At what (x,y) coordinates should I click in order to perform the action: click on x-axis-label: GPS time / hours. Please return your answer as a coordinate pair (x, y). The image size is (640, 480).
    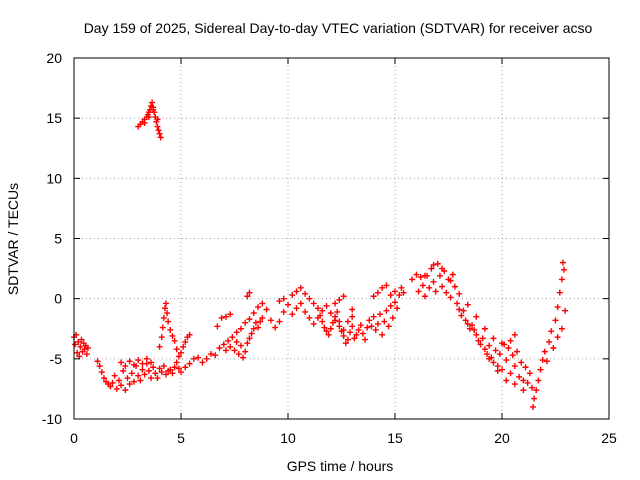
    Looking at the image, I should click on (340, 466).